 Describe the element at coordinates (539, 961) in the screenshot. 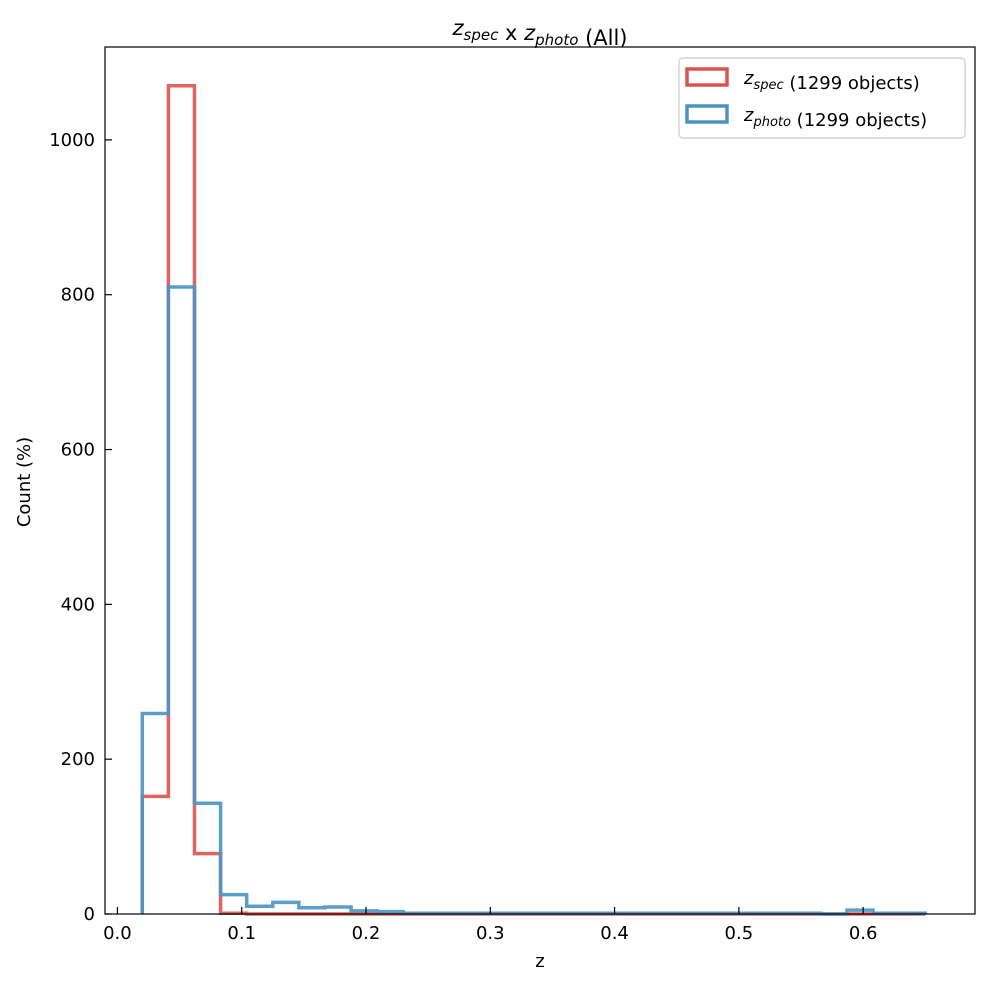

I see `x-axis-label: z` at that location.